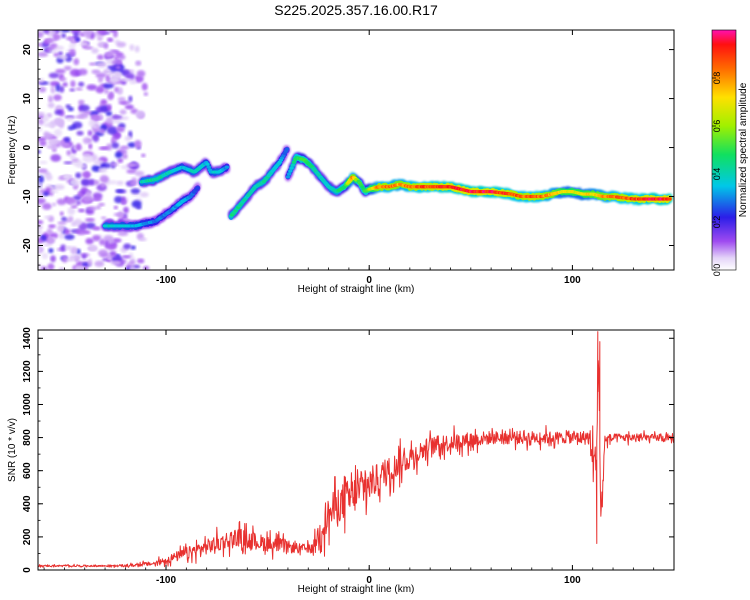 Image resolution: width=750 pixels, height=600 pixels. I want to click on bottom-x-axis-label: Height of straight line (km), so click(356, 589).